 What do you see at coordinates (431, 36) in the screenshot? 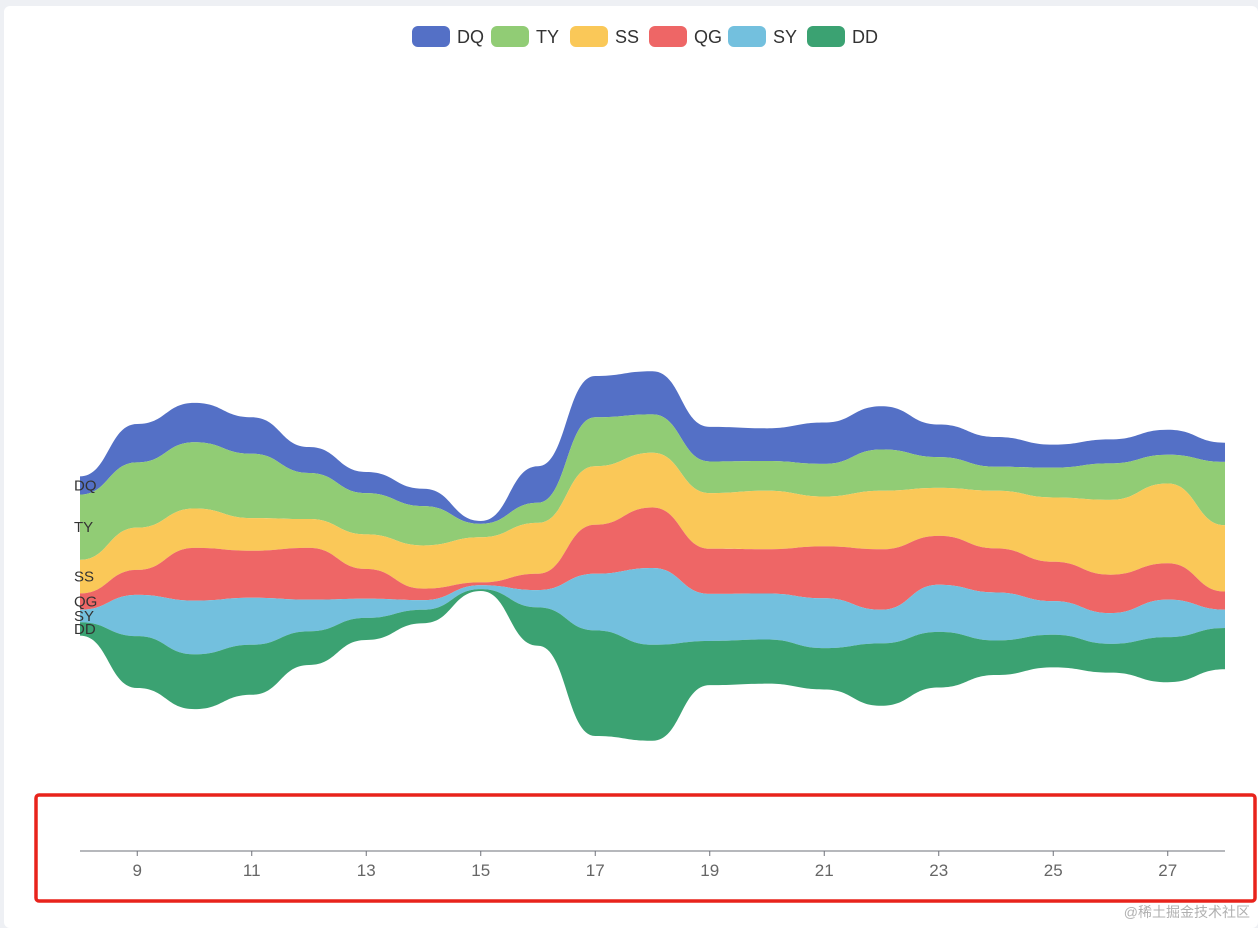
I see `legend-swatch-dq` at bounding box center [431, 36].